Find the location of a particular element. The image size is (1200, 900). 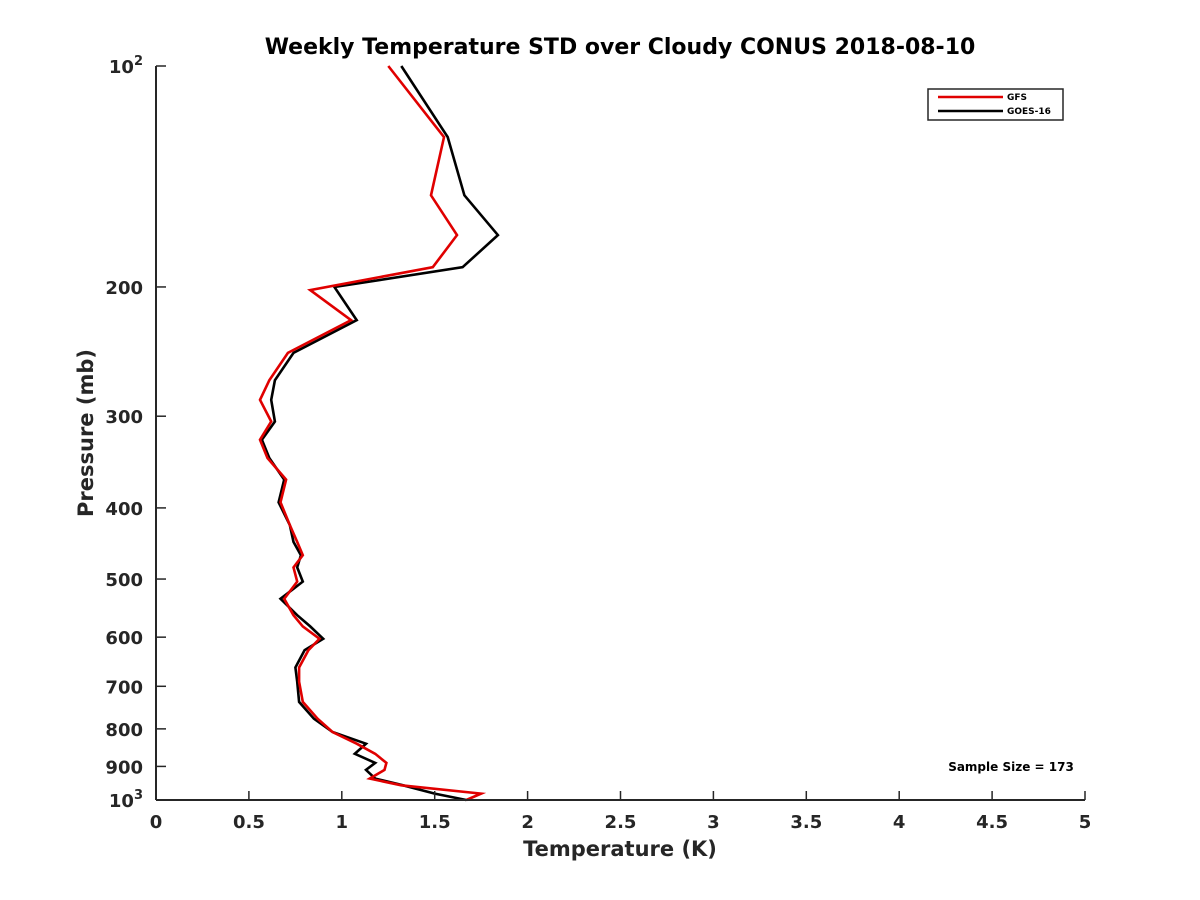

y-tick-label: 500 is located at coordinates (124, 580).